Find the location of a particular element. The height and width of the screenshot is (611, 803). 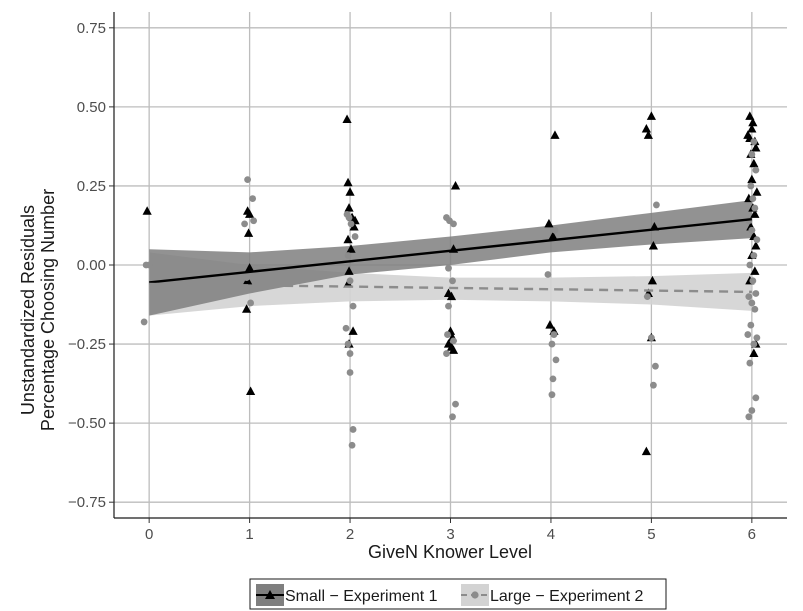

y-tick-label: 0.25 is located at coordinates (91, 186).